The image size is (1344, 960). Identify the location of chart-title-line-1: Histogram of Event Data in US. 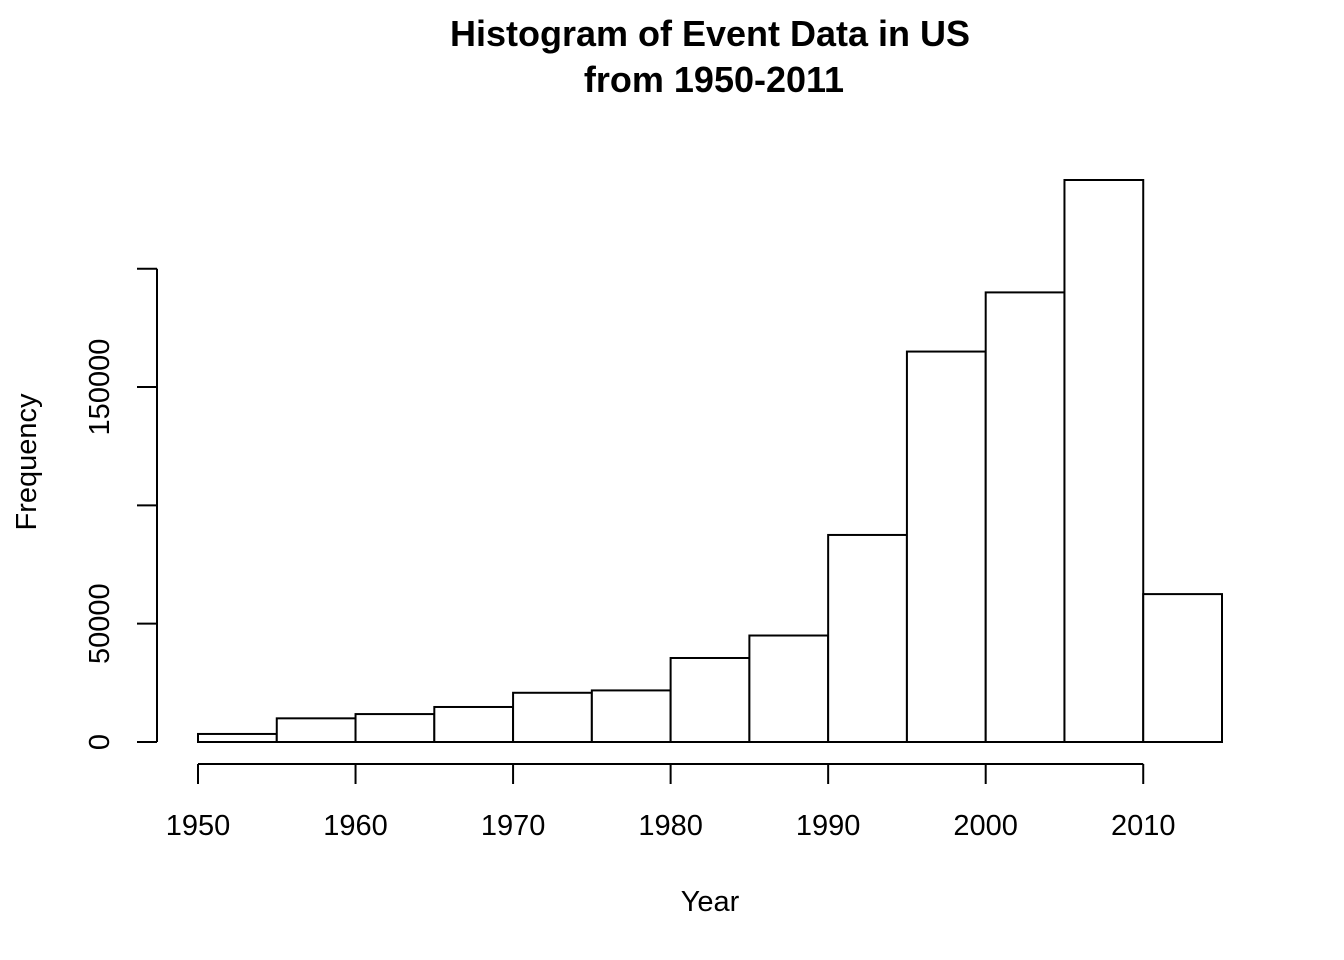
(710, 33).